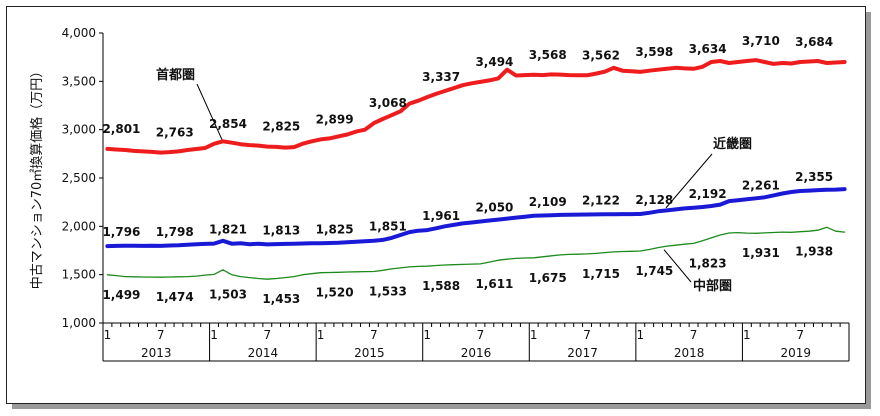 Image resolution: width=880 pixels, height=416 pixels. Describe the element at coordinates (761, 41) in the screenshot. I see `data-label: 3,710` at that location.